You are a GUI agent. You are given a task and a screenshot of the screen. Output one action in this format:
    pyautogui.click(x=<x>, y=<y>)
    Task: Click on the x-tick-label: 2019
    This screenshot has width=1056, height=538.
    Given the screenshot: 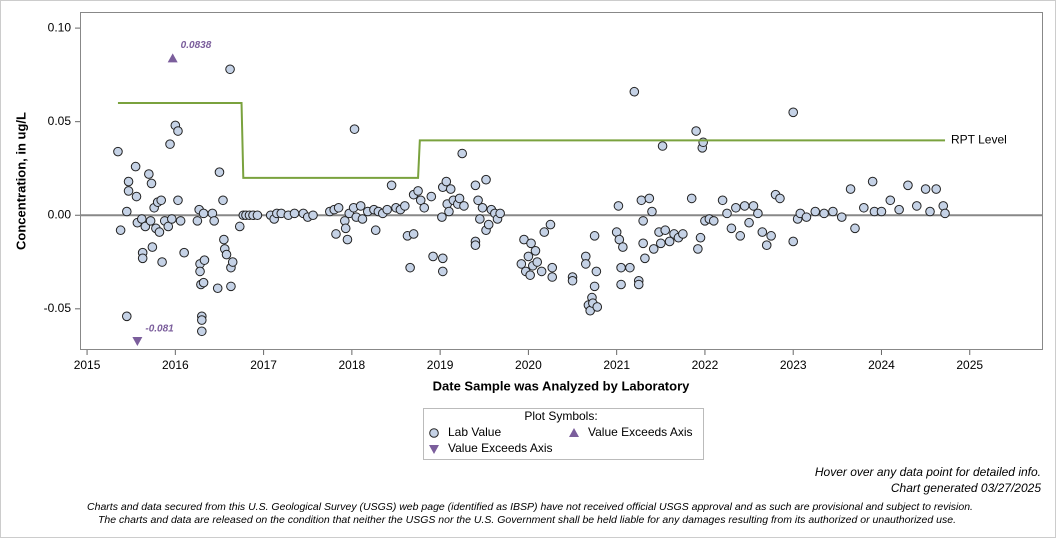 What is the action you would take?
    pyautogui.click(x=440, y=365)
    